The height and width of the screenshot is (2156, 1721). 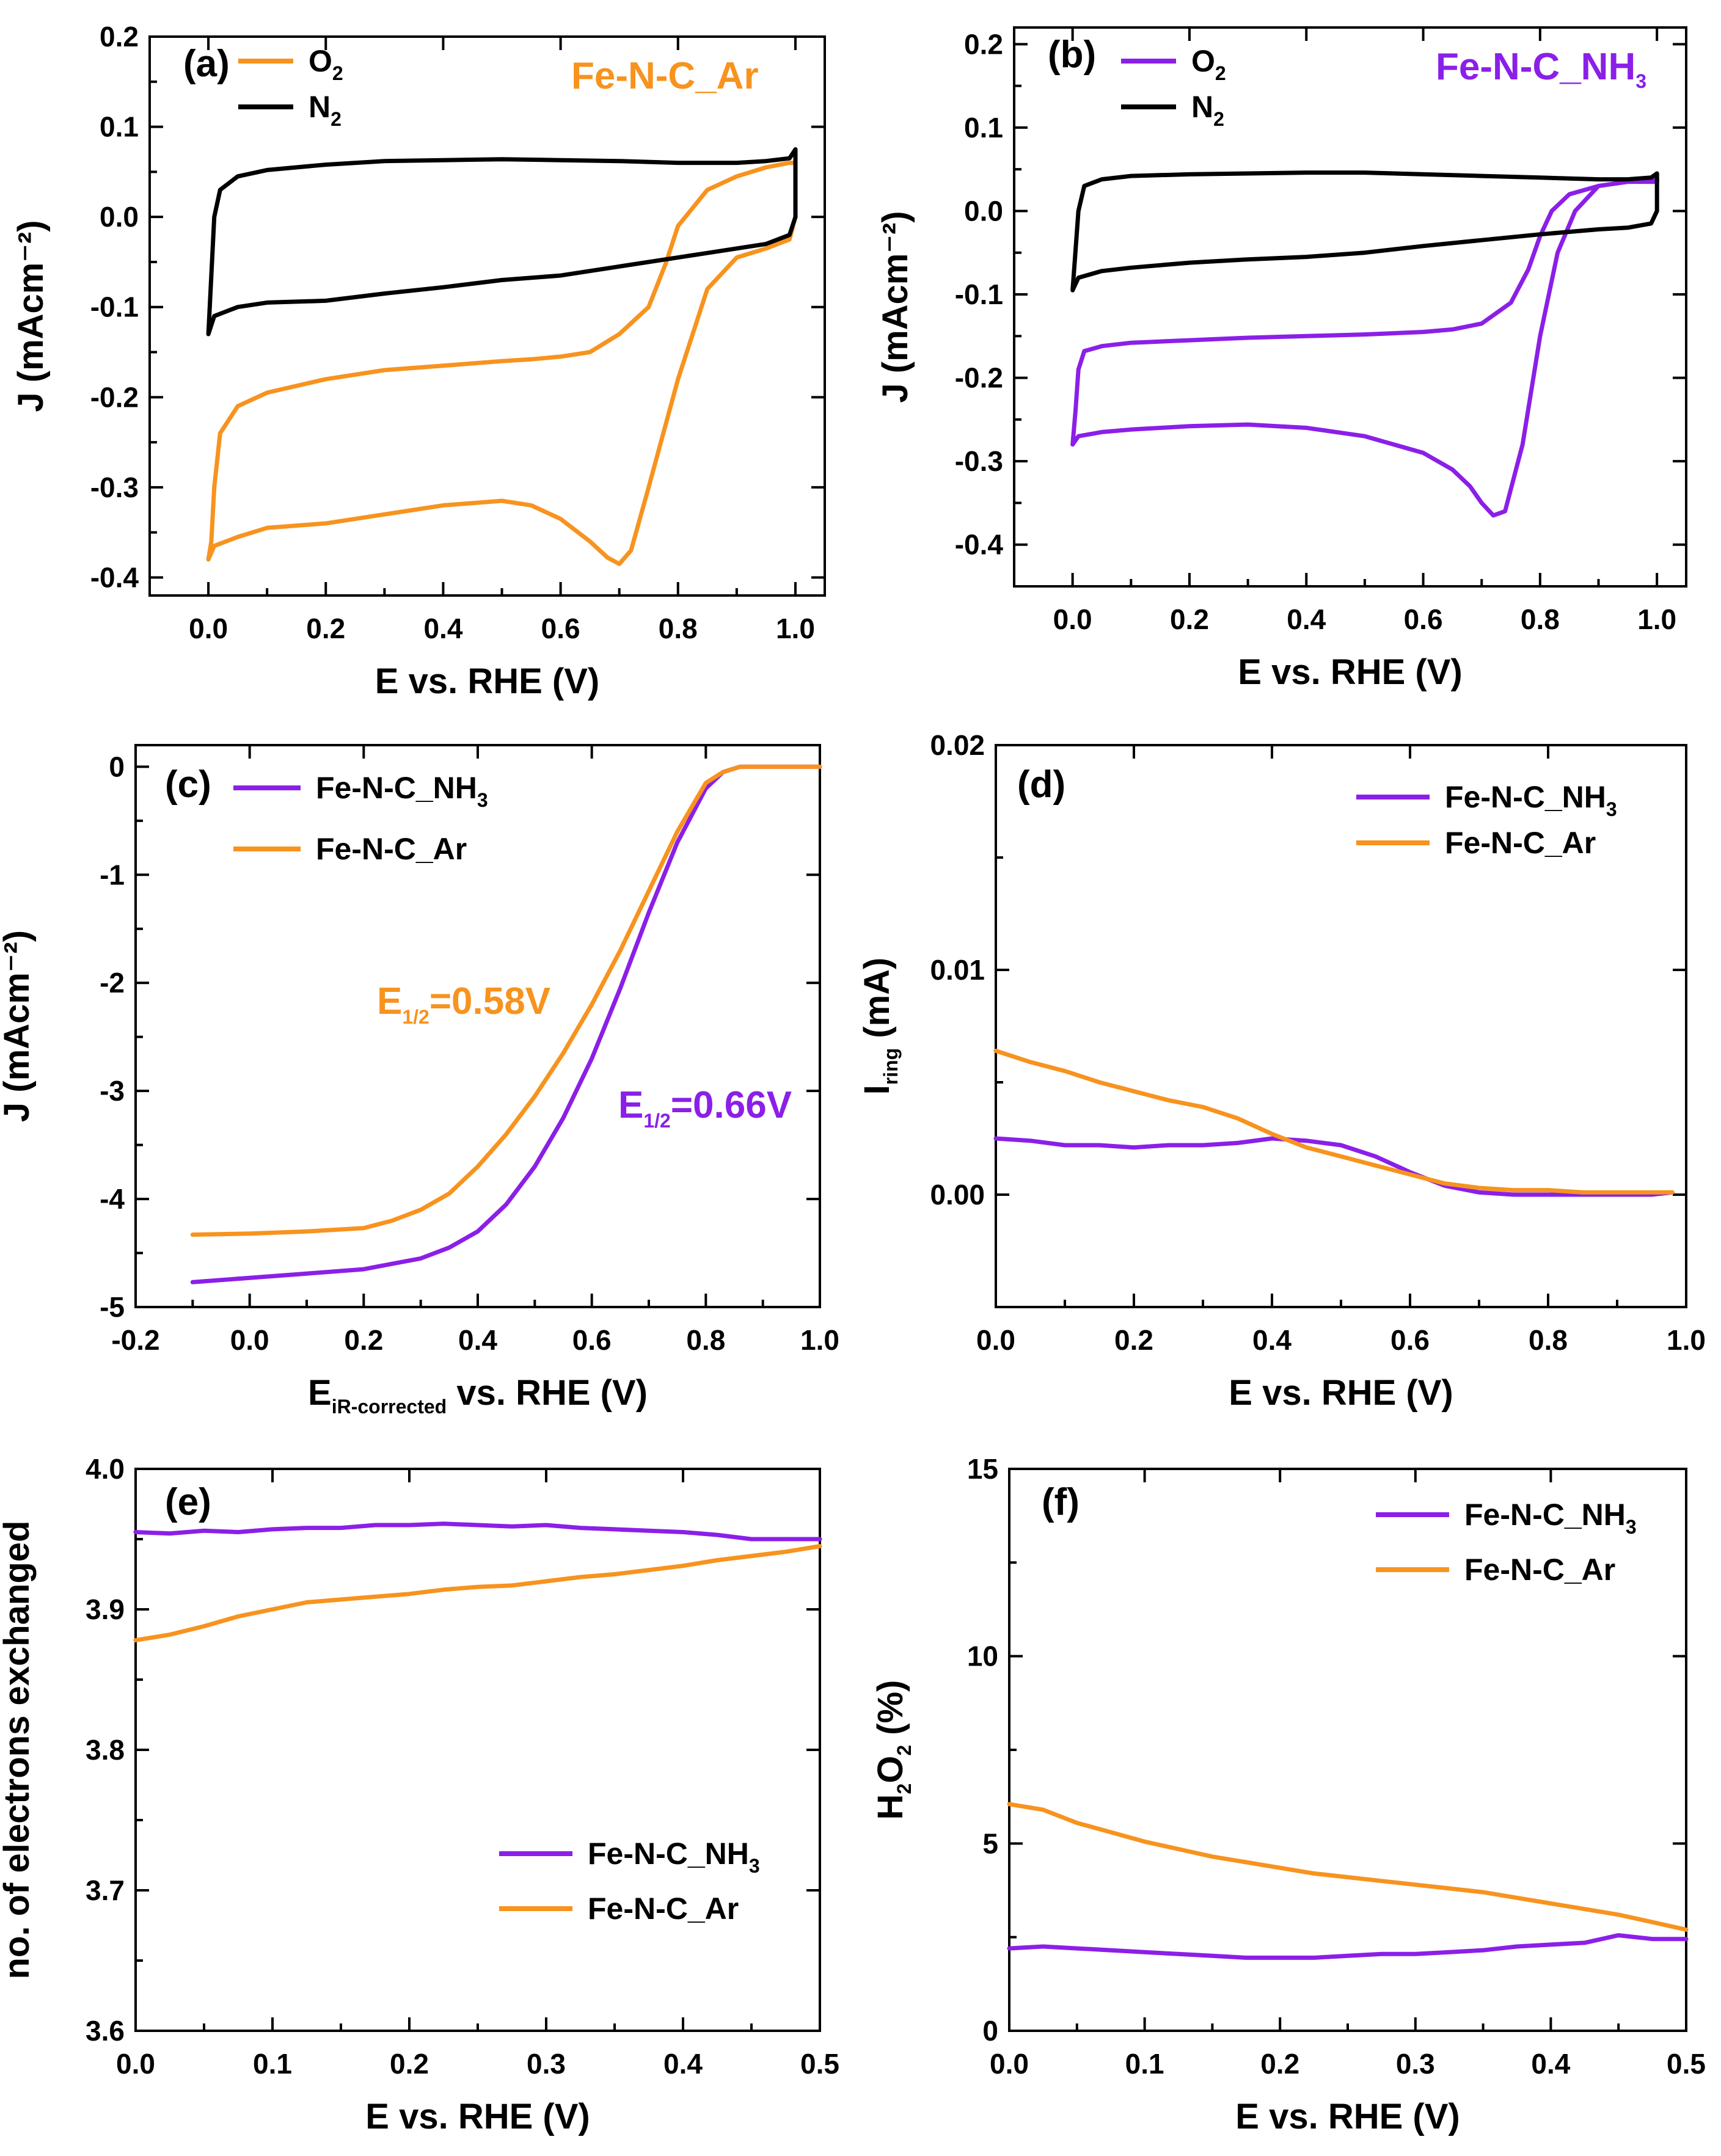 I want to click on y-tick-label: 3.8, so click(x=105, y=1750).